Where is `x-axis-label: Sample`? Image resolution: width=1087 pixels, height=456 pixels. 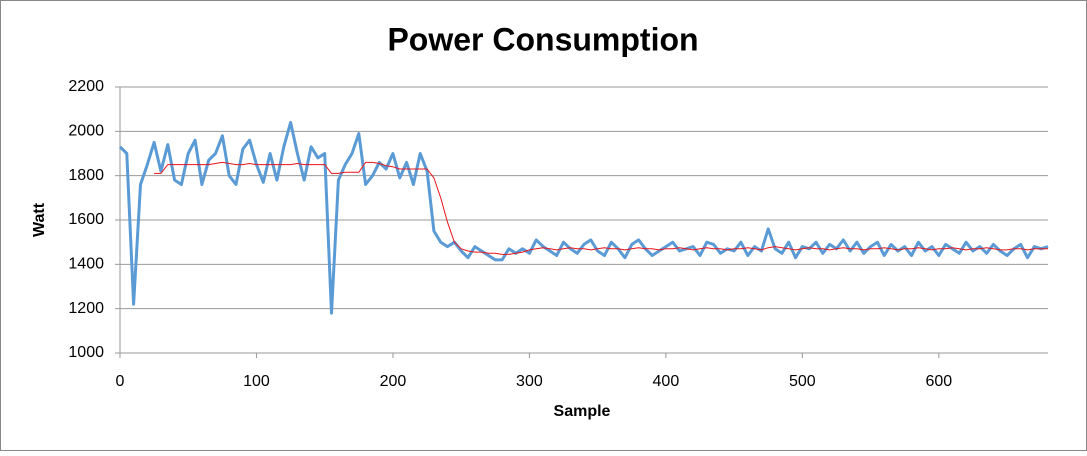 x-axis-label: Sample is located at coordinates (582, 411).